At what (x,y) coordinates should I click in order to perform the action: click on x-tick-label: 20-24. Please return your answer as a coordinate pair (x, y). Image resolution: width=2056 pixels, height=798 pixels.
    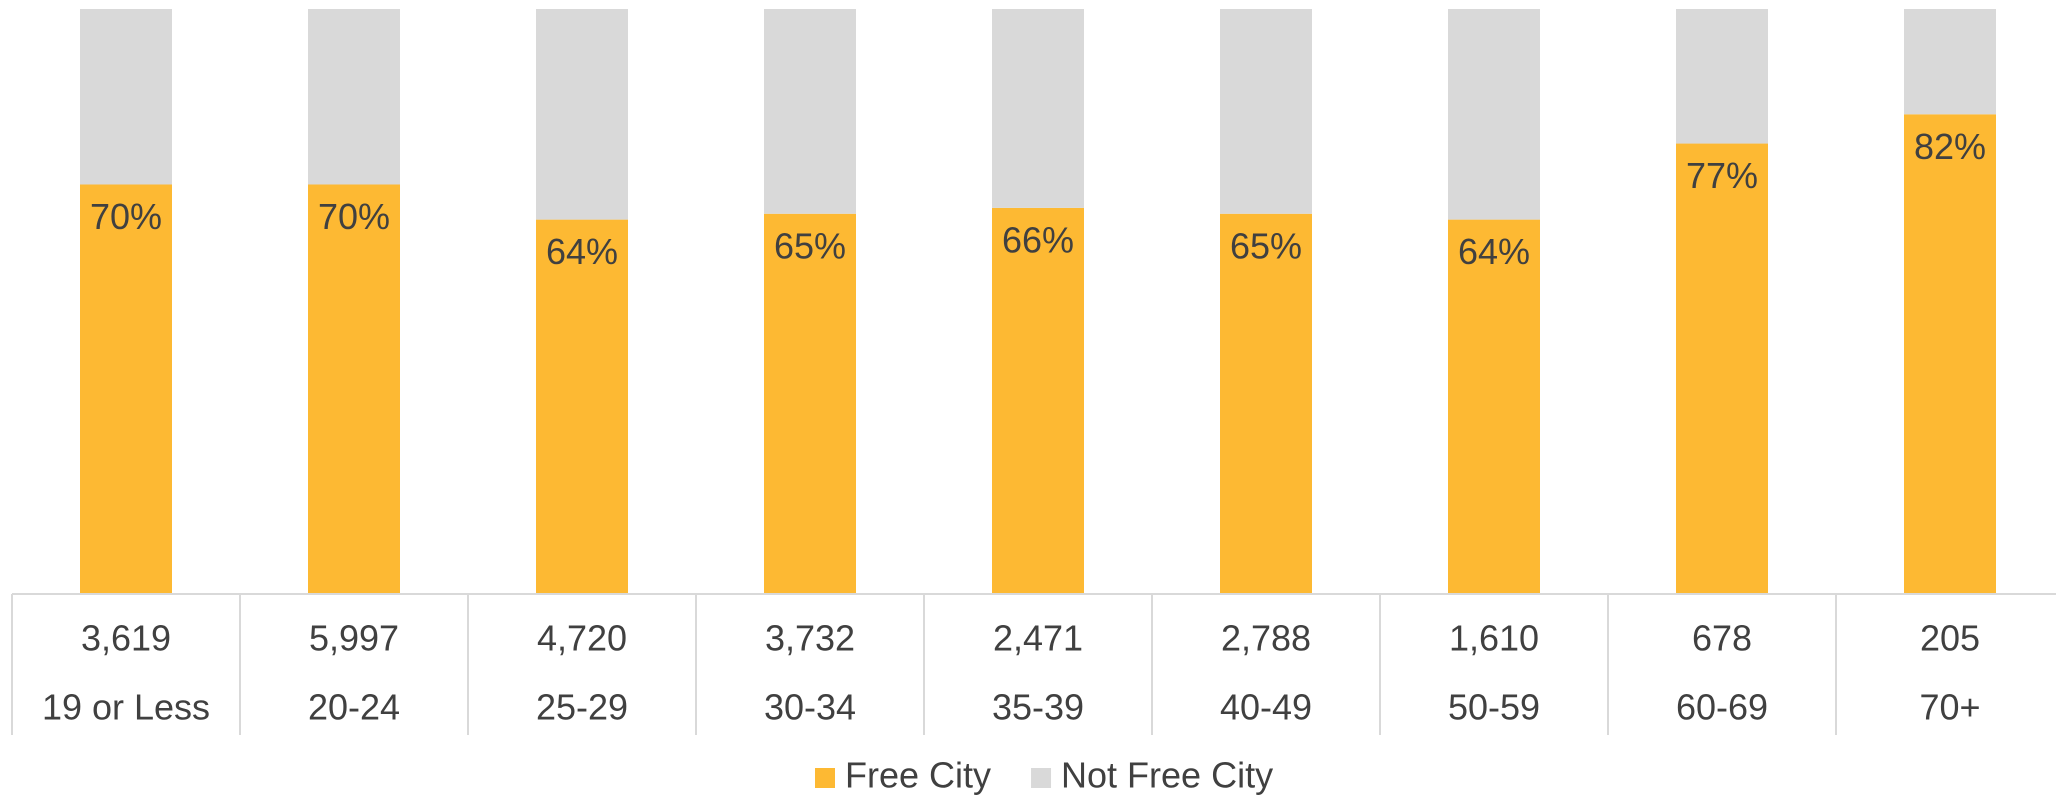
    Looking at the image, I should click on (354, 707).